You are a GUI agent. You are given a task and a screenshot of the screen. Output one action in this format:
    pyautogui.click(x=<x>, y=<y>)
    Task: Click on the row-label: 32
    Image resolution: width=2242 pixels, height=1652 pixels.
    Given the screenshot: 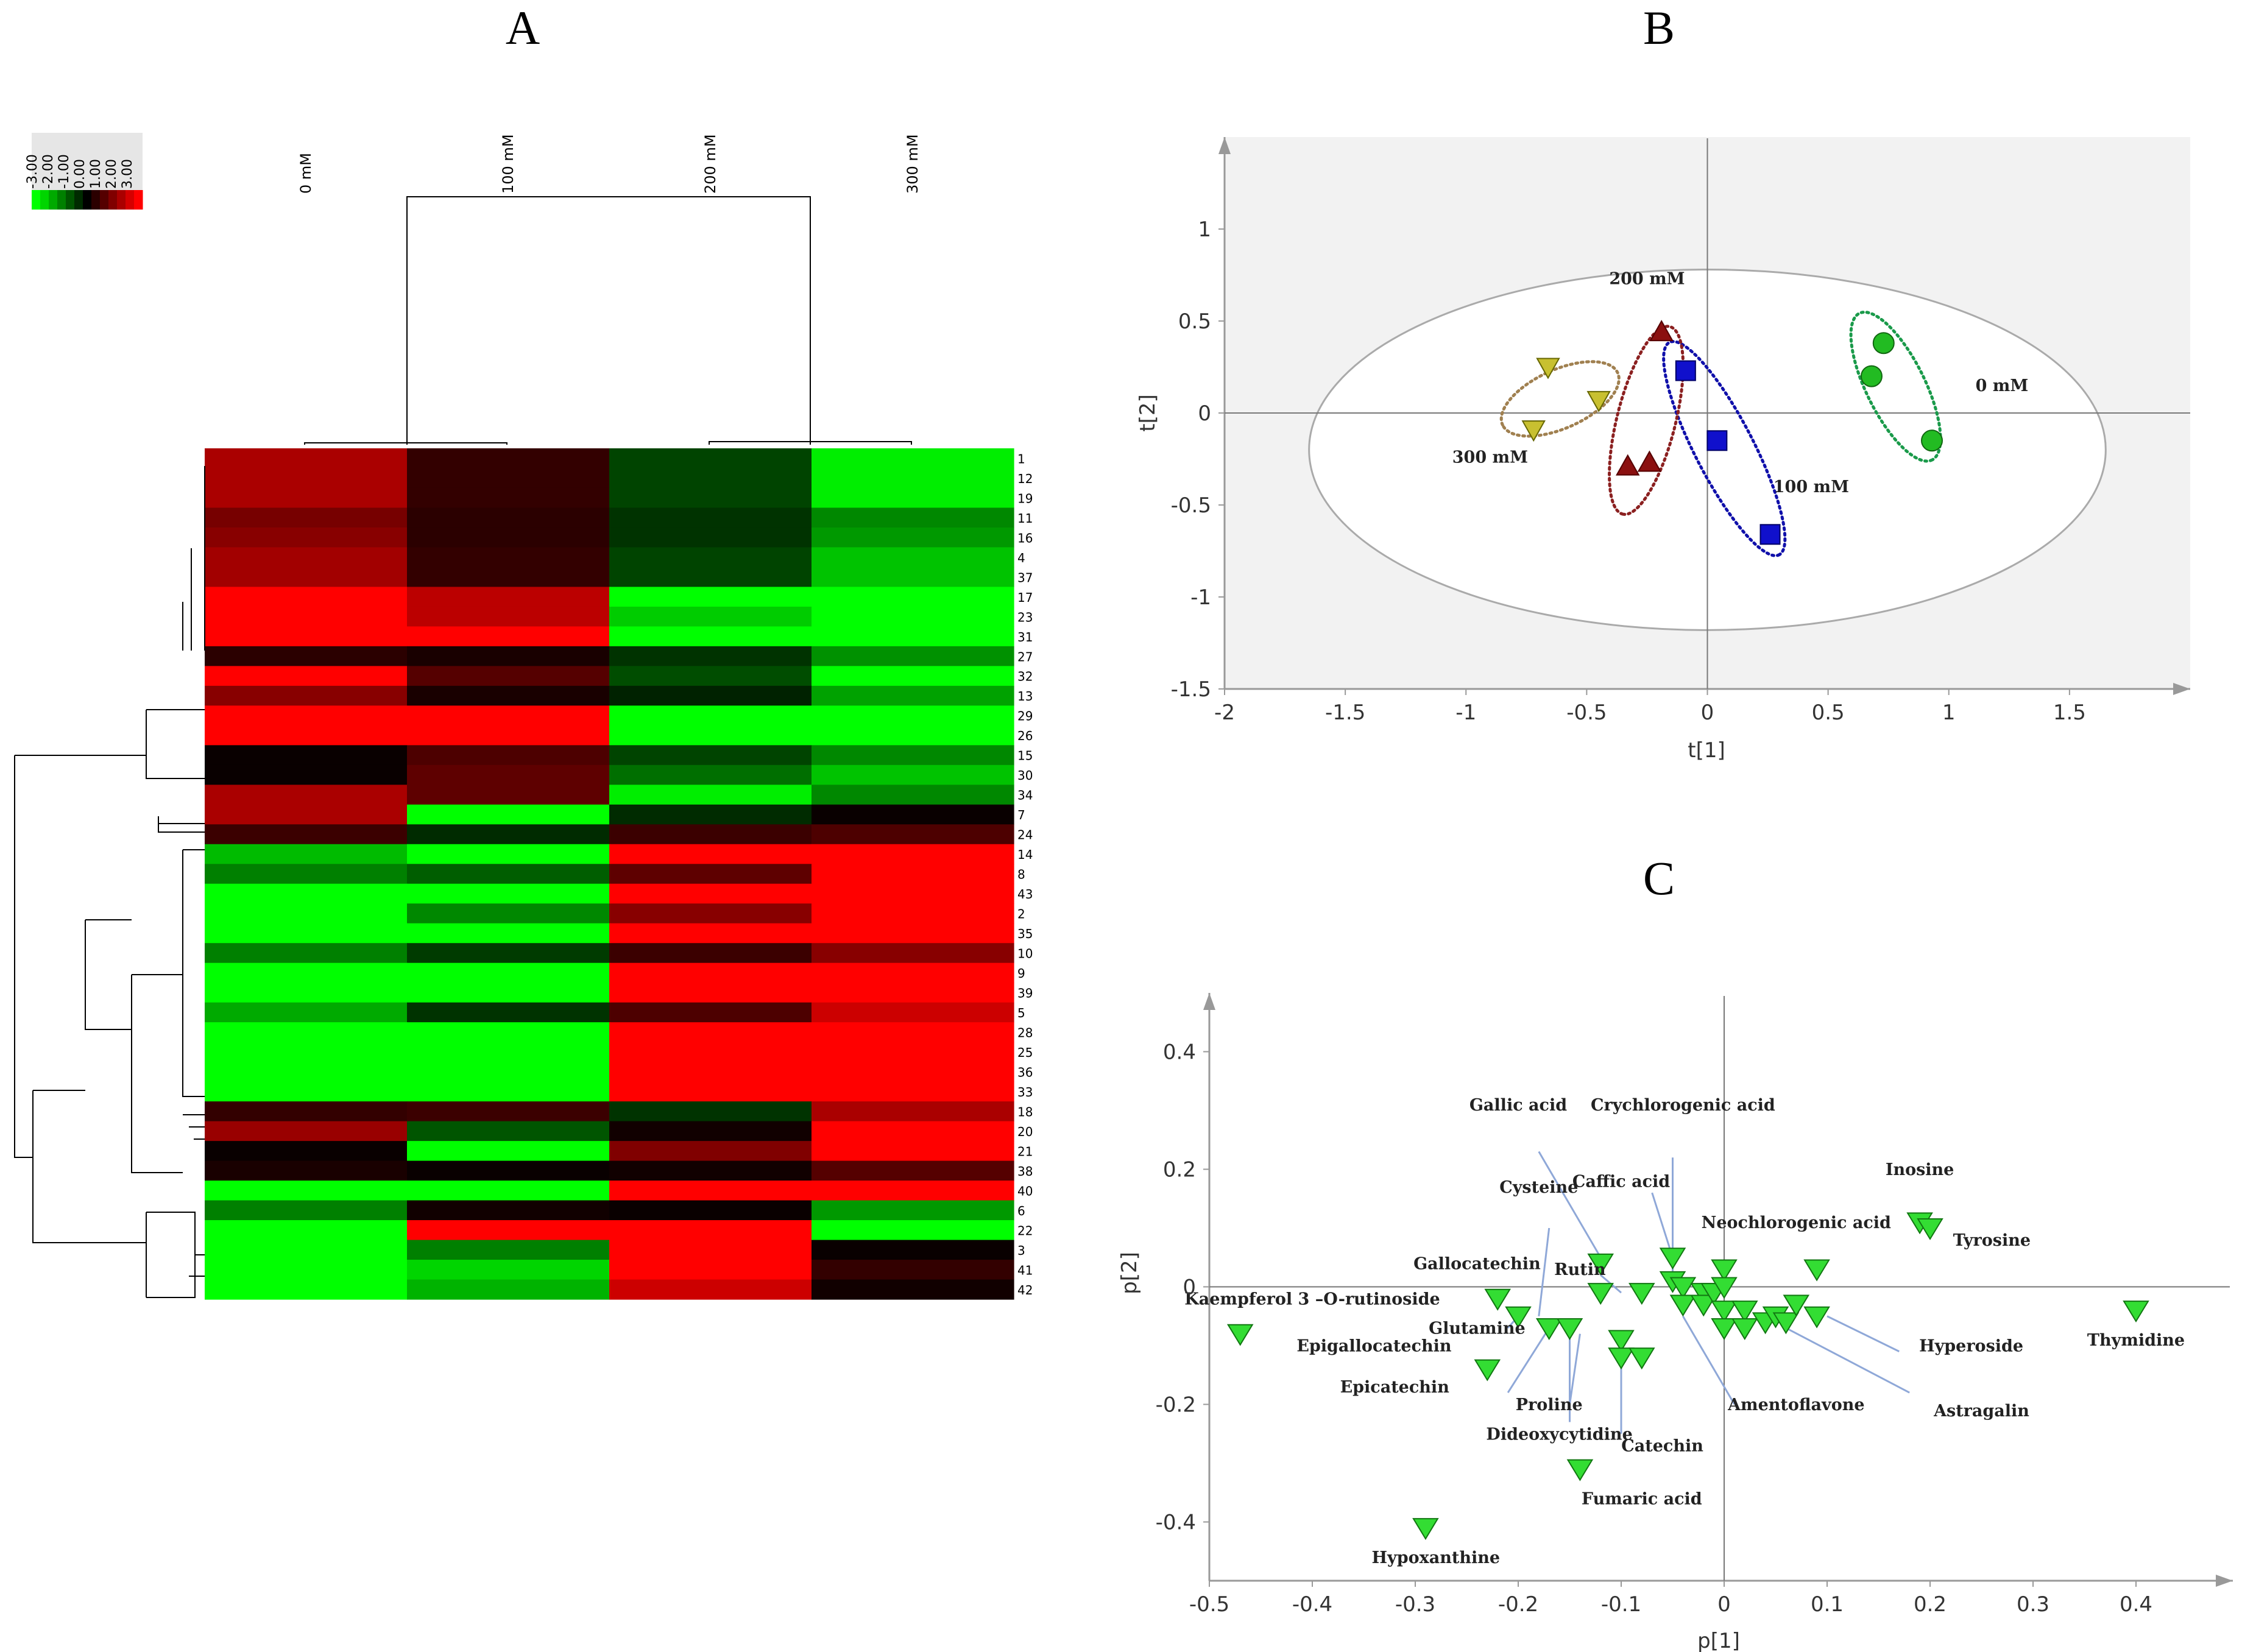 What is the action you would take?
    pyautogui.click(x=1025, y=676)
    